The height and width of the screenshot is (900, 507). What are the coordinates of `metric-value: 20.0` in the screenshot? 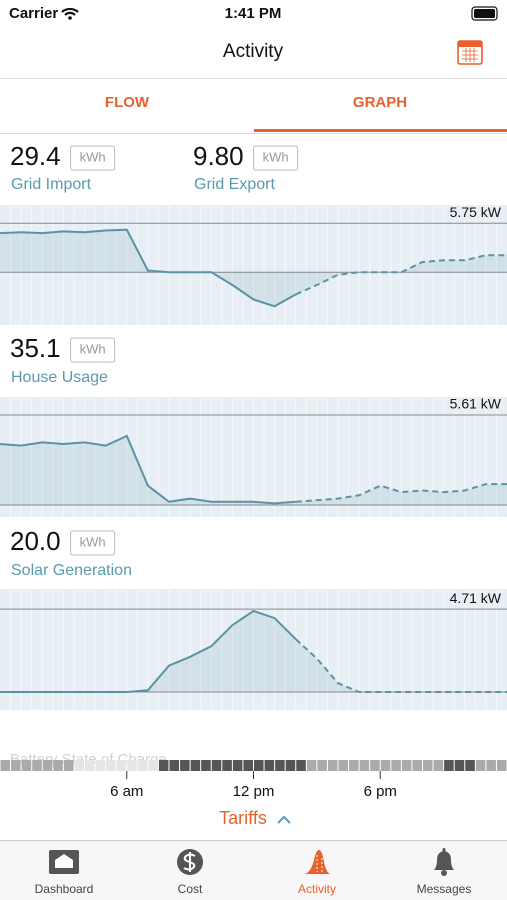 It's located at (35, 541).